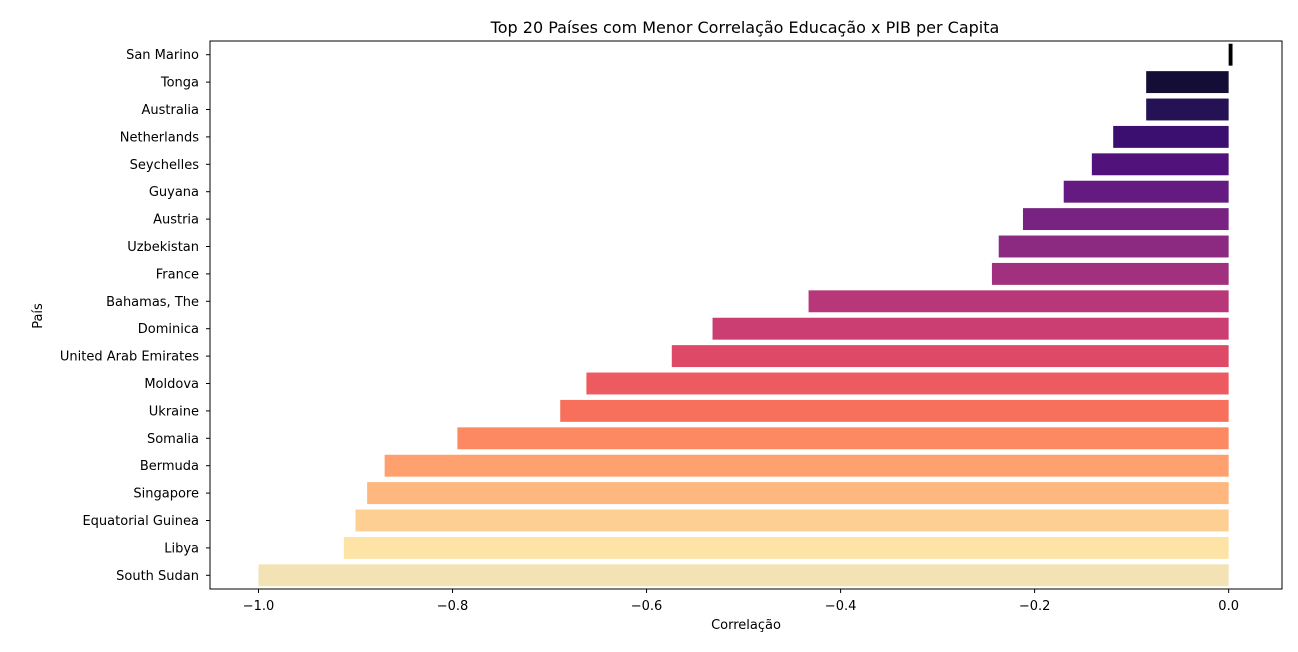 The image size is (1298, 652). I want to click on x-tick-label: −0.8, so click(453, 606).